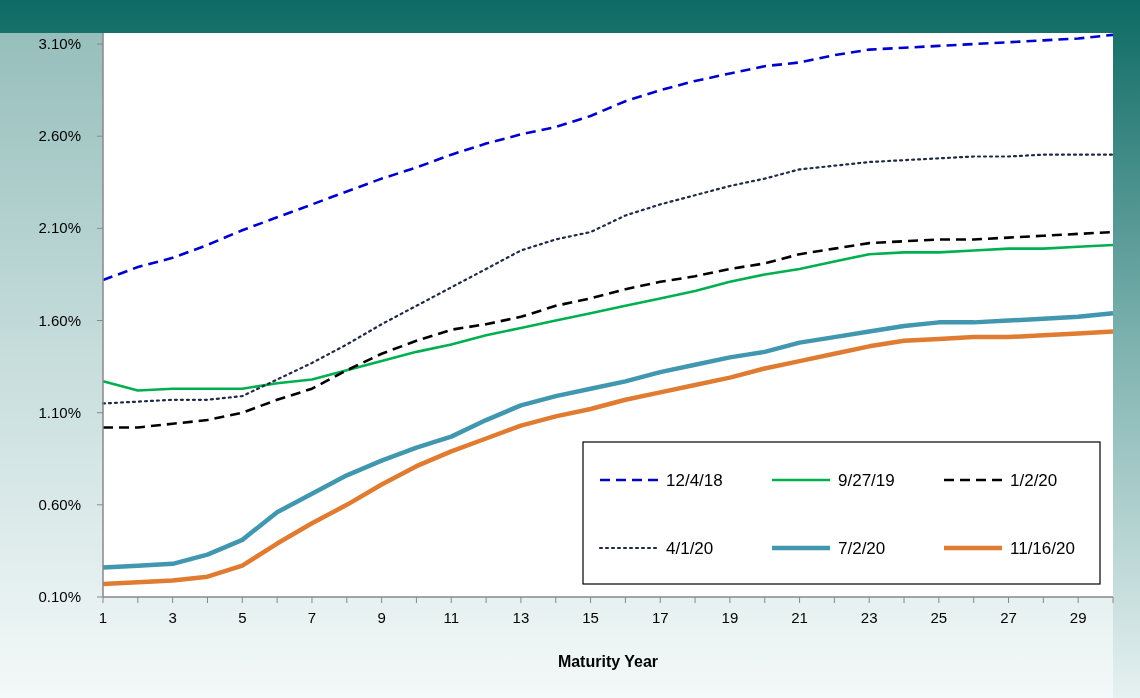  What do you see at coordinates (59, 136) in the screenshot?
I see `y-tick-label: 2.60%` at bounding box center [59, 136].